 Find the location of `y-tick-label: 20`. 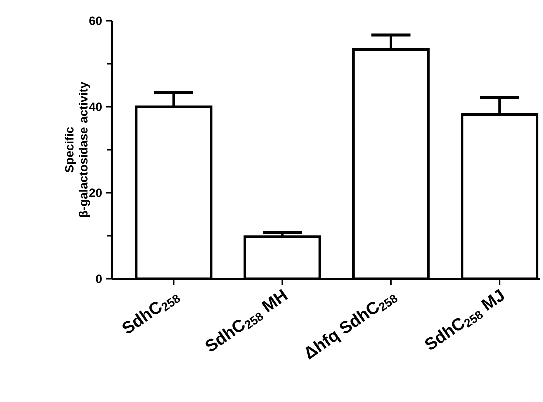

y-tick-label: 20 is located at coordinates (96, 193).